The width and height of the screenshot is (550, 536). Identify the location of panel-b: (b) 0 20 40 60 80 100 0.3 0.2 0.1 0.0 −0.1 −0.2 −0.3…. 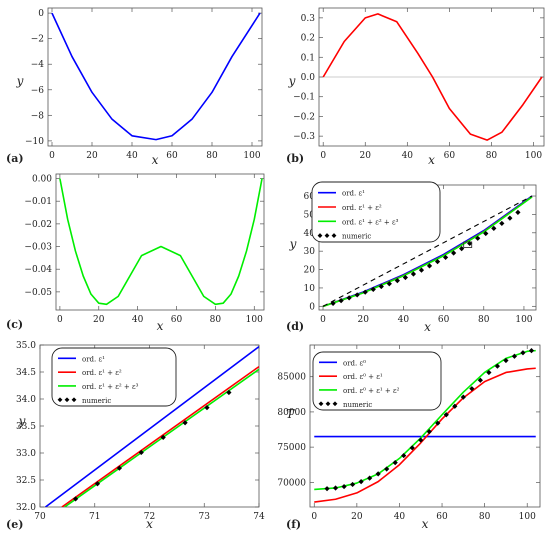
(415, 87).